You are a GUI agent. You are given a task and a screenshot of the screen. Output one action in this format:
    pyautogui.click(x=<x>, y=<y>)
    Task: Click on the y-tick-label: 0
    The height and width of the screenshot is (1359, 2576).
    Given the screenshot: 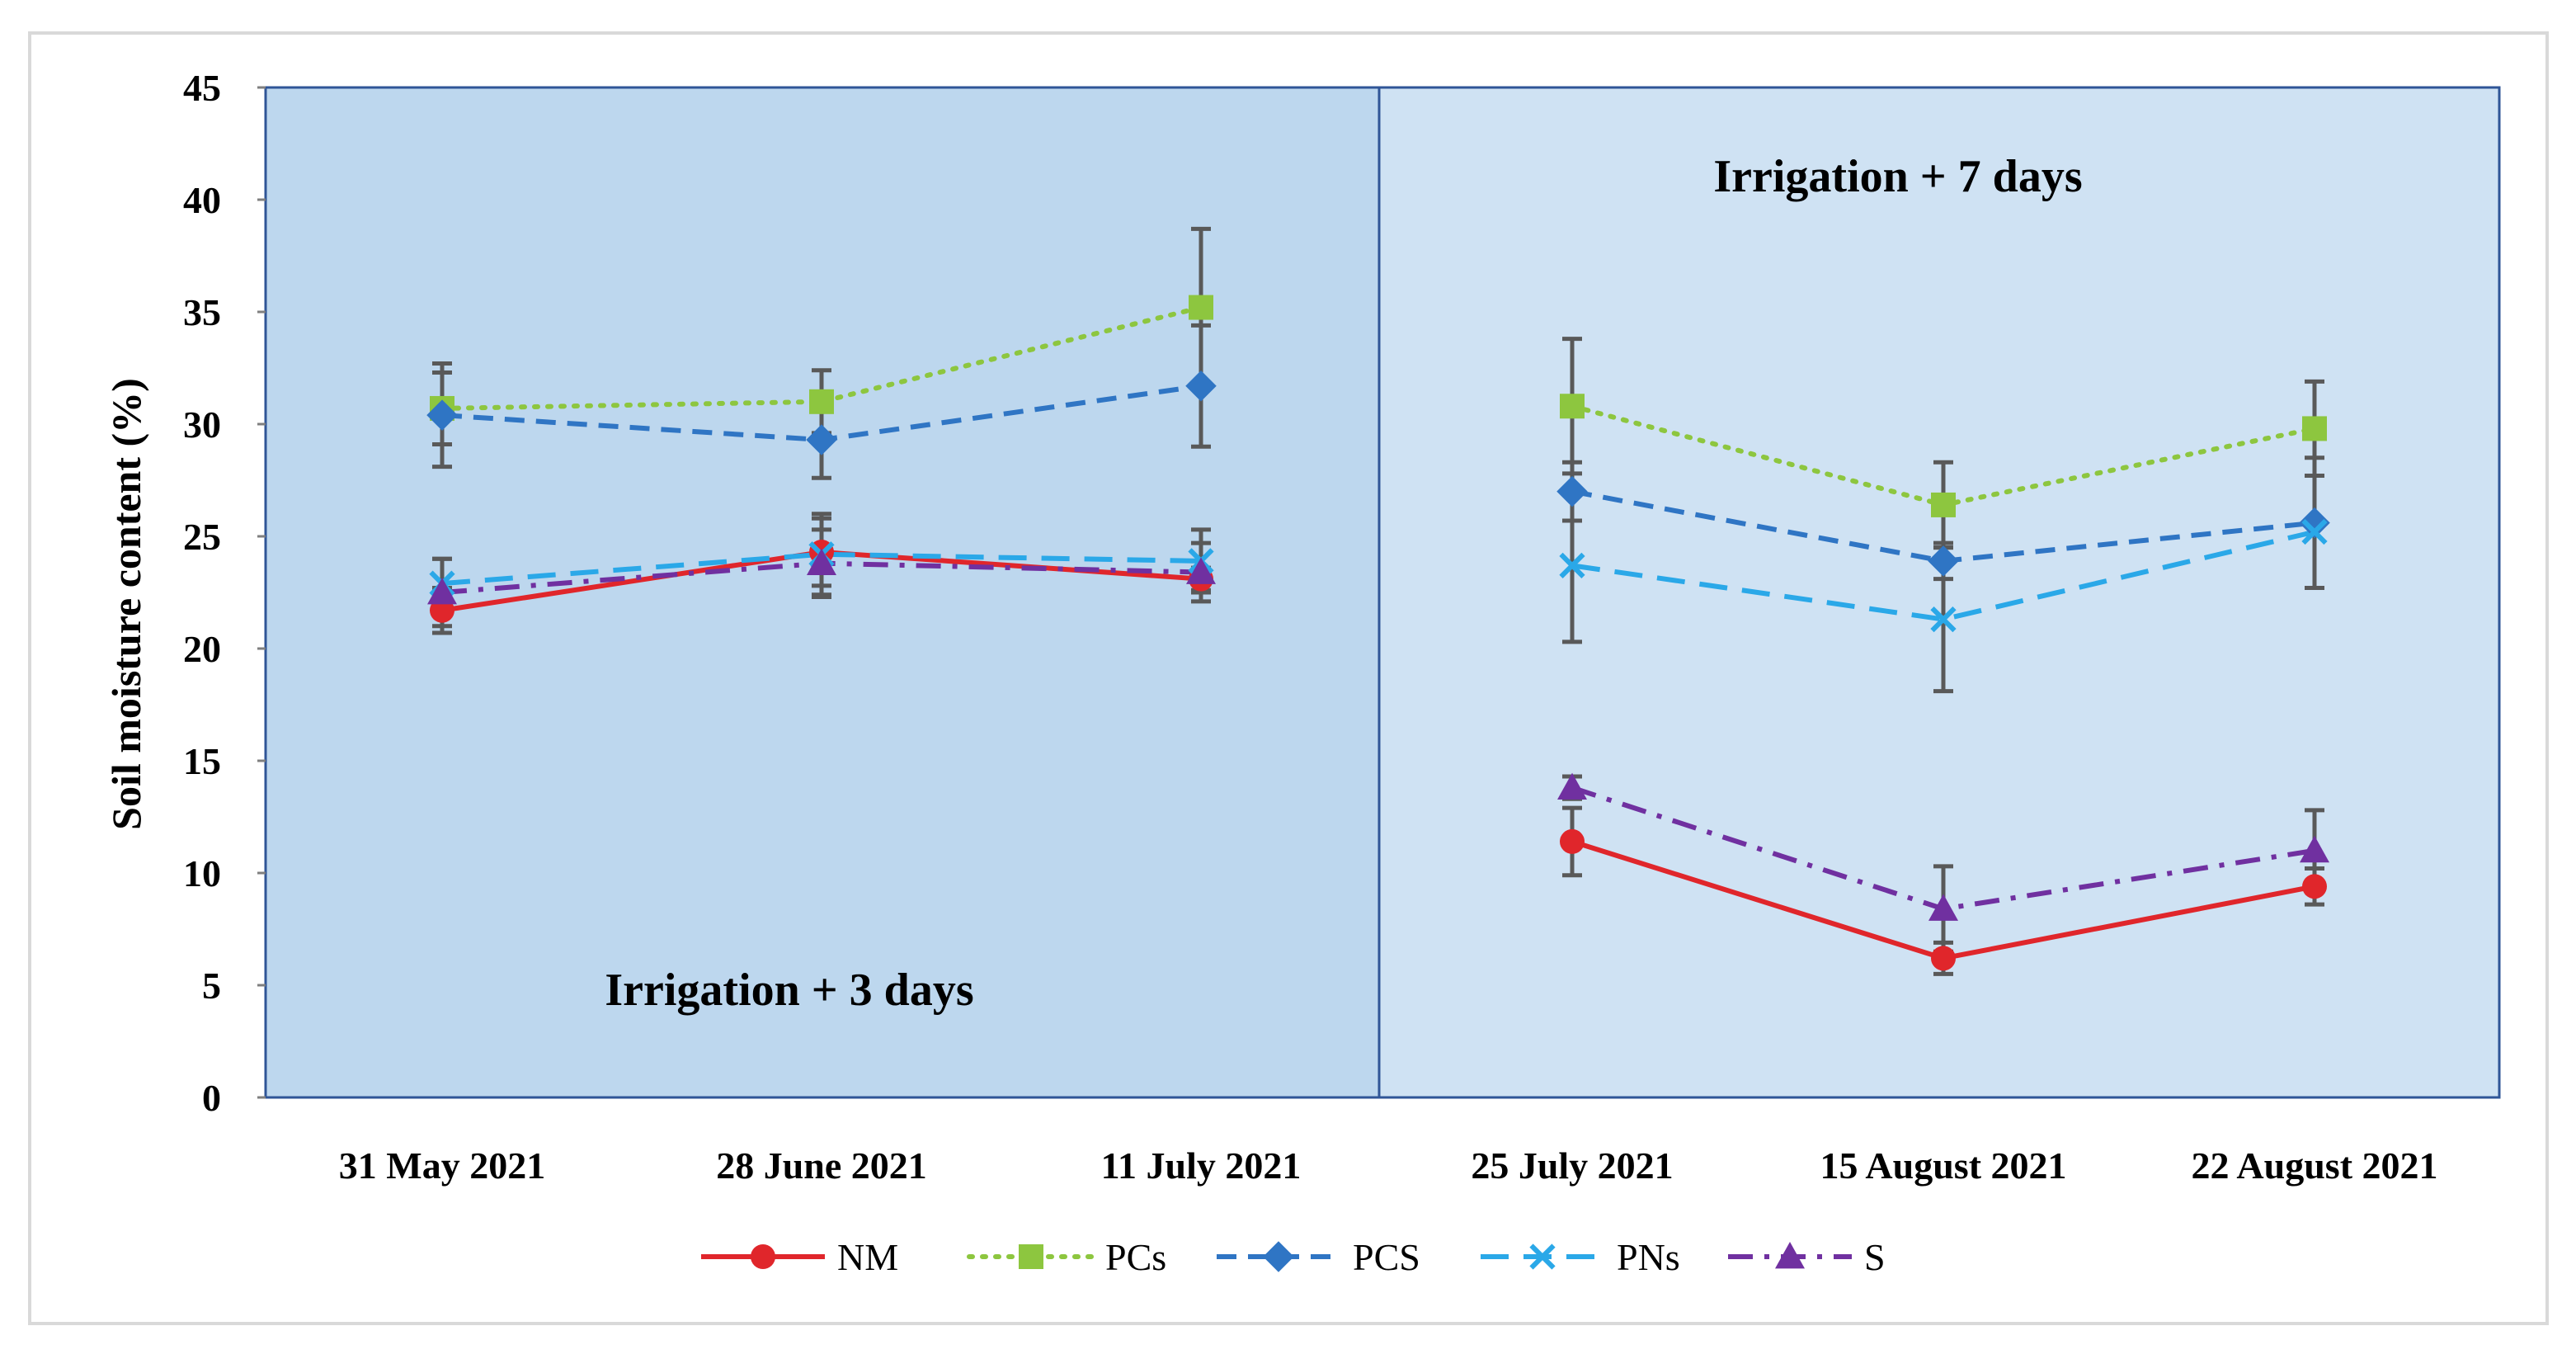 What is the action you would take?
    pyautogui.click(x=212, y=1098)
    